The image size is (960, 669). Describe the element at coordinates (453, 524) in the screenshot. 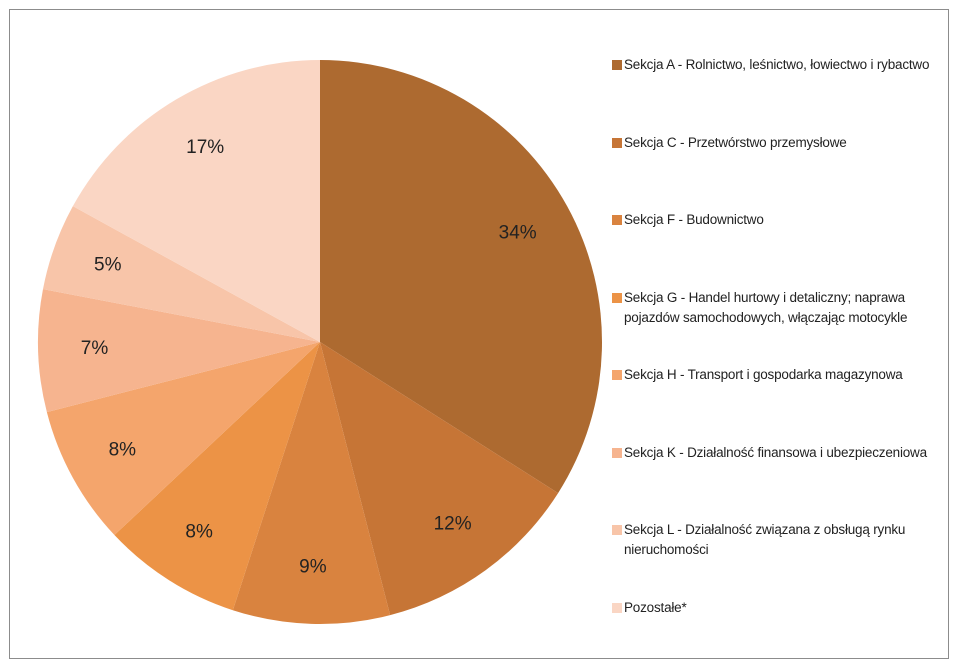

I see `data-label: 12%` at that location.